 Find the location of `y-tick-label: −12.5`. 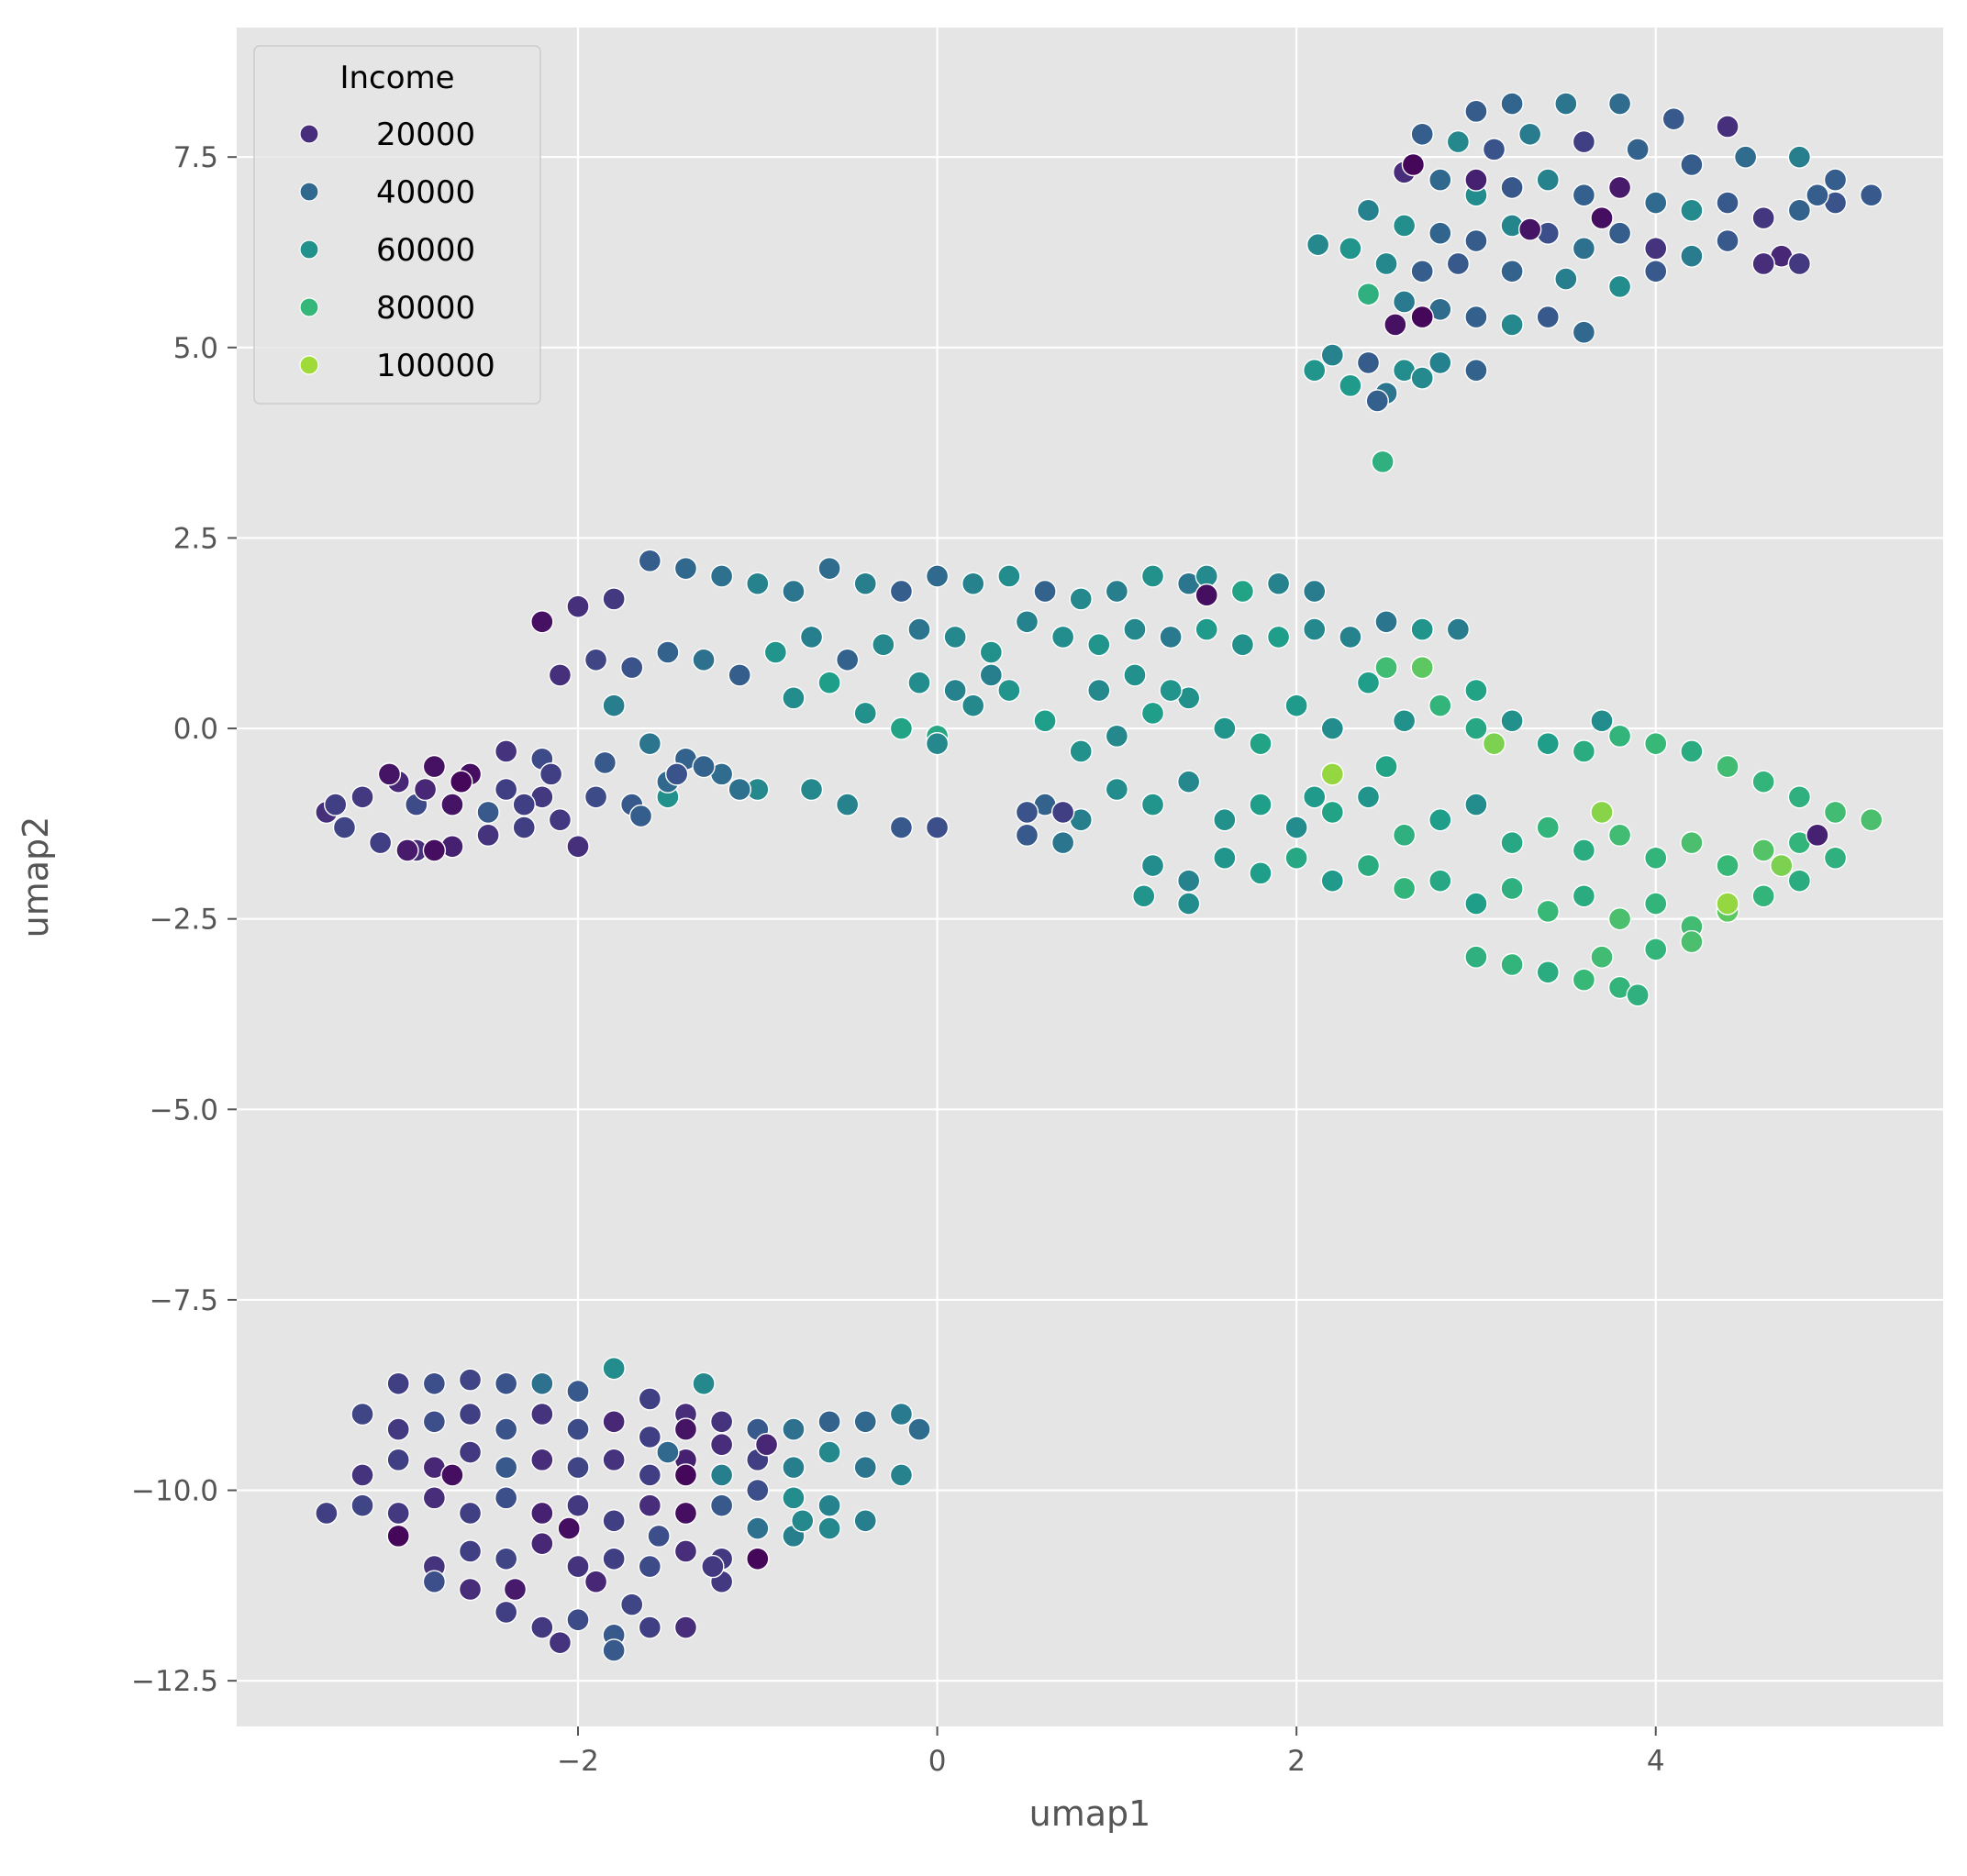

y-tick-label: −12.5 is located at coordinates (174, 1681).